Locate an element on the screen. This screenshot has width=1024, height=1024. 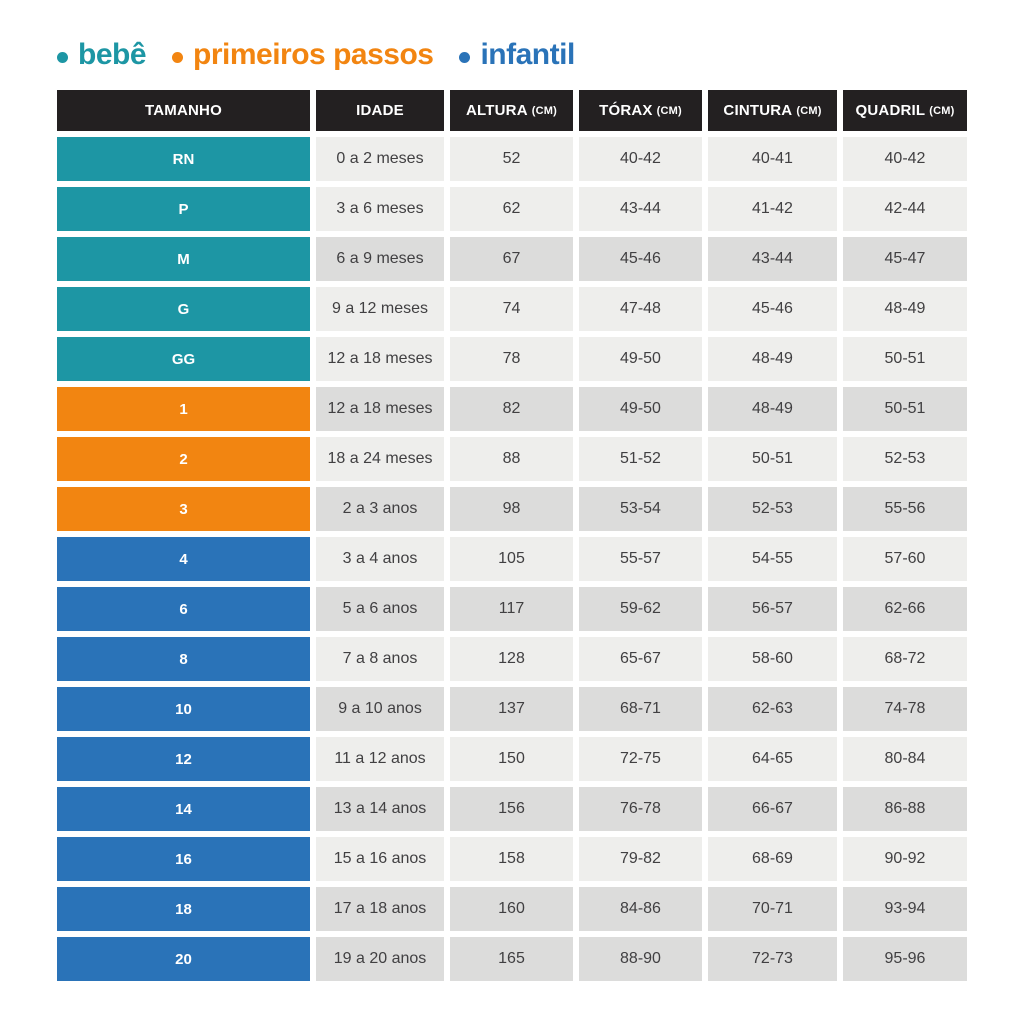
header-idade: IDADE is located at coordinates (380, 110).